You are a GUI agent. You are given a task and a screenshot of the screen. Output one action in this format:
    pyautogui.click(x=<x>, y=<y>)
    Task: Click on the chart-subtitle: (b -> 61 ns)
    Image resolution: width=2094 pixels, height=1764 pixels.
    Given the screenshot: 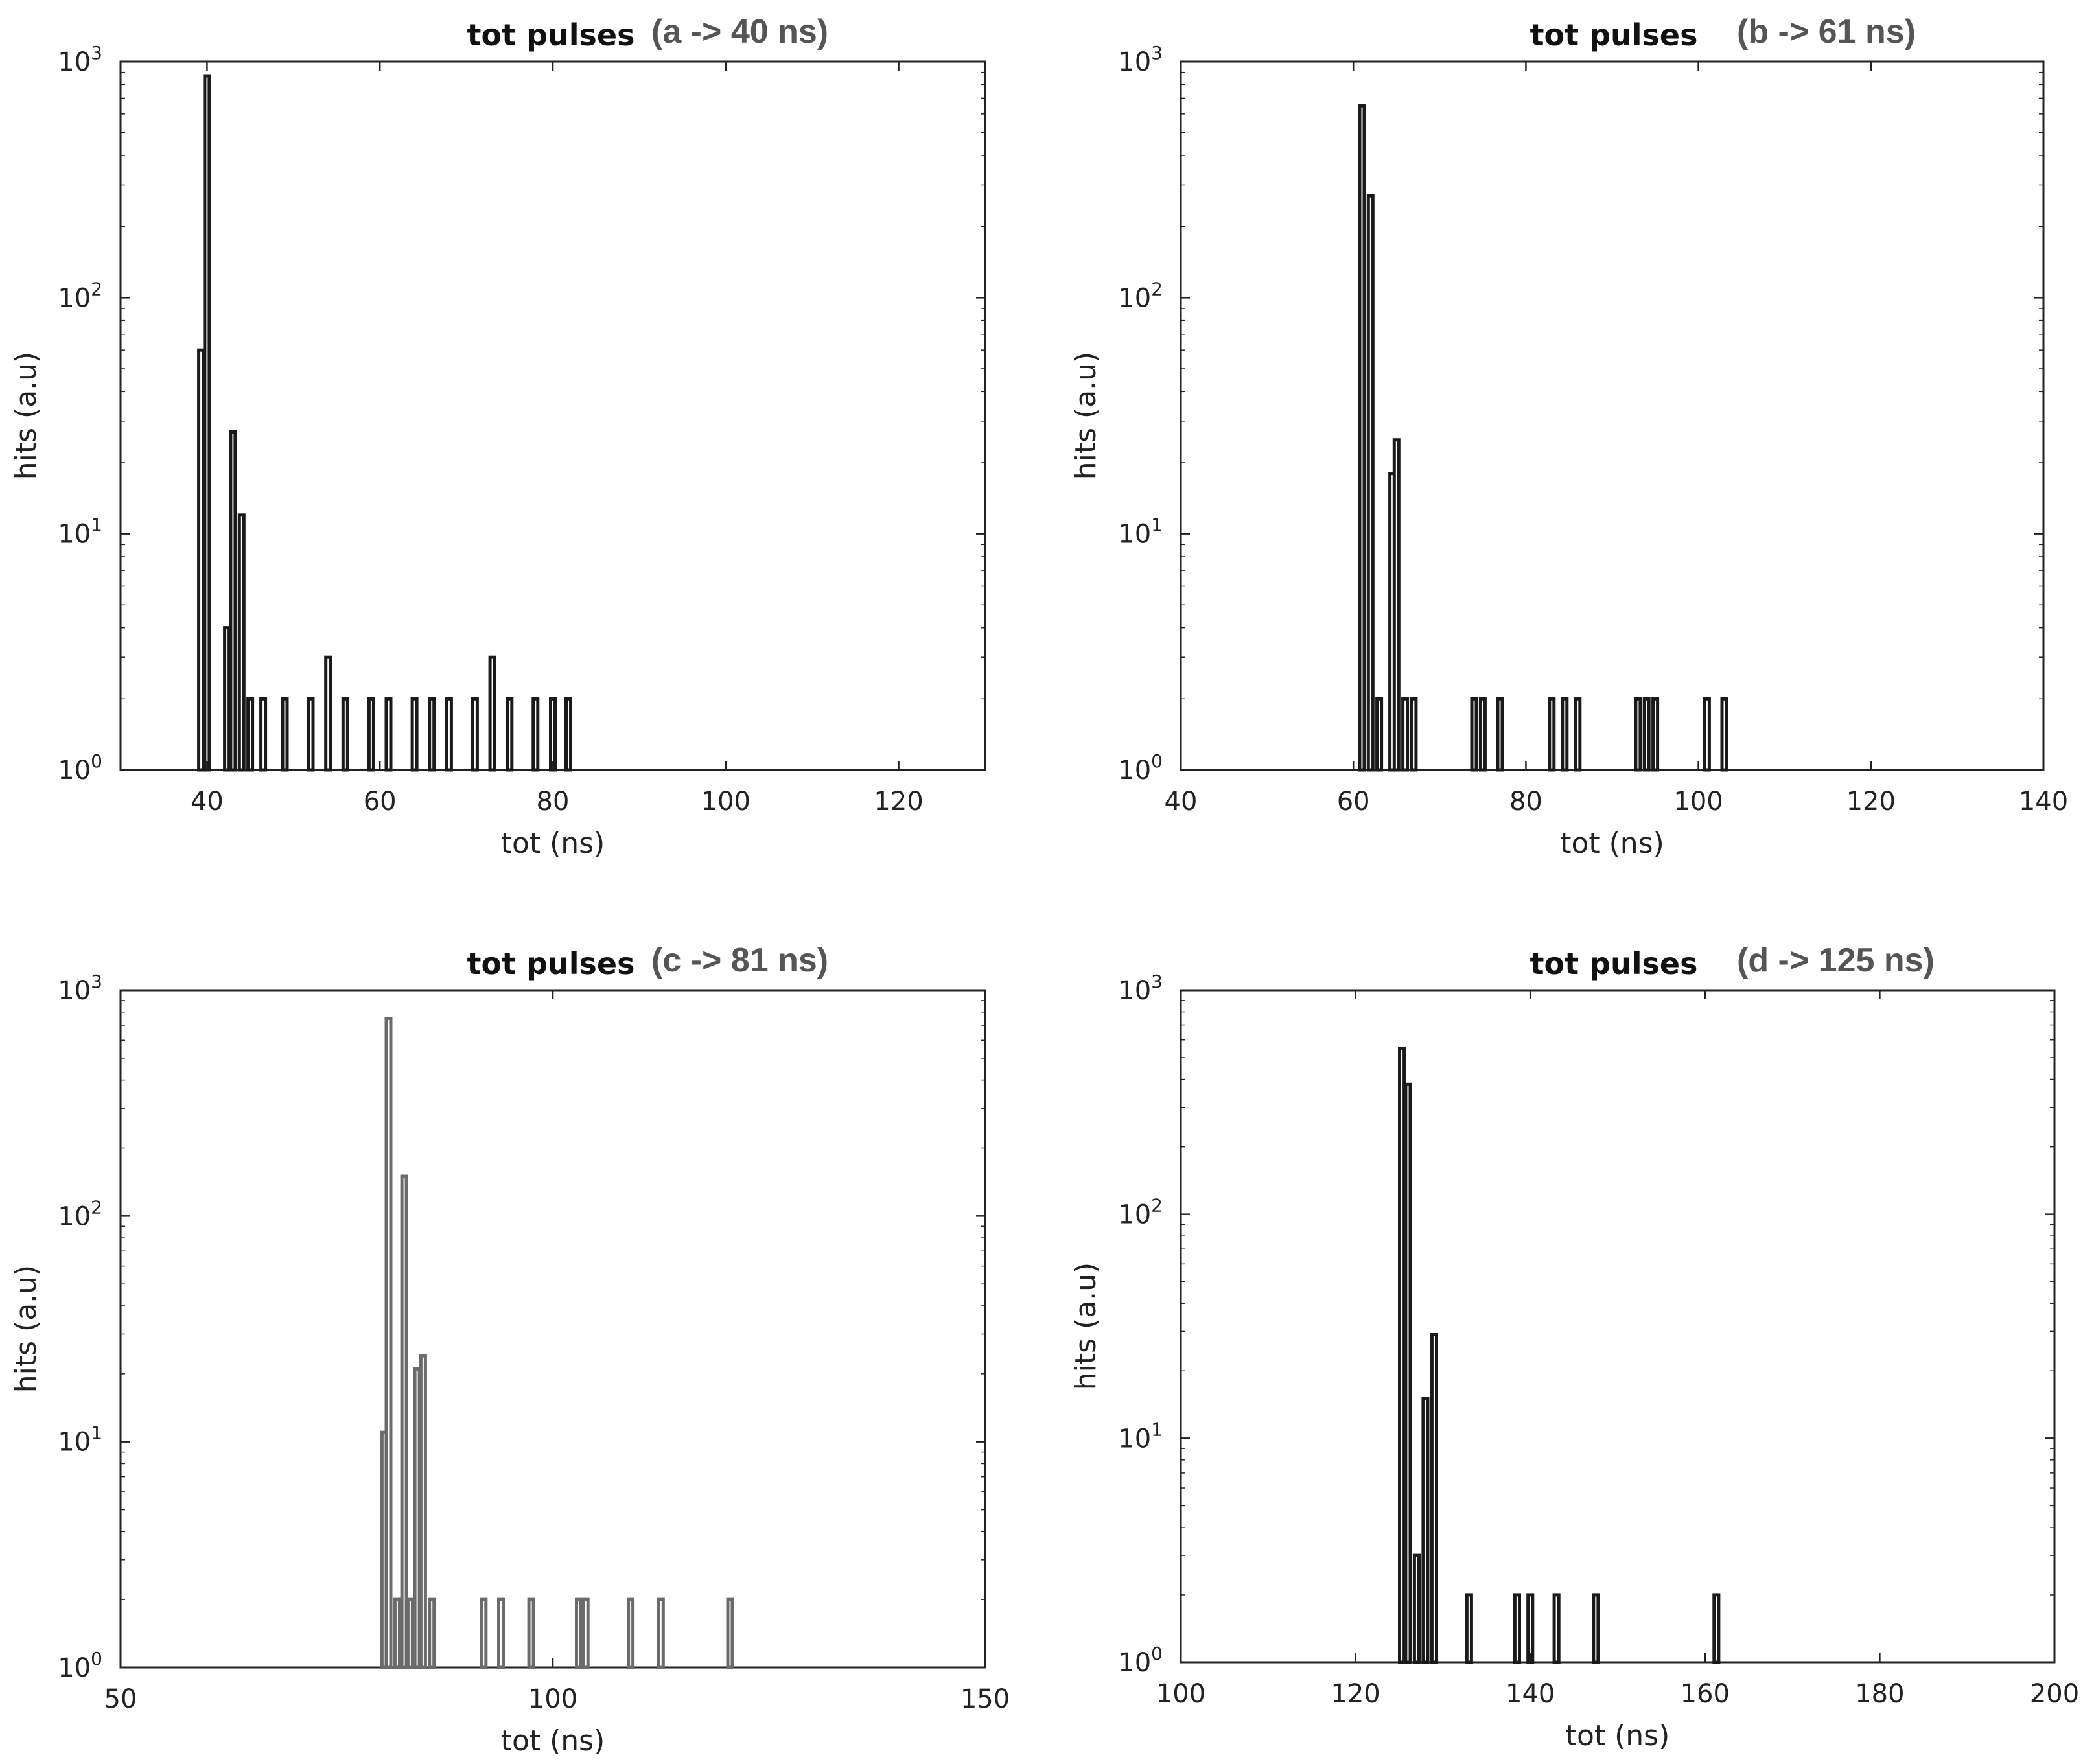 What is the action you would take?
    pyautogui.click(x=1826, y=32)
    